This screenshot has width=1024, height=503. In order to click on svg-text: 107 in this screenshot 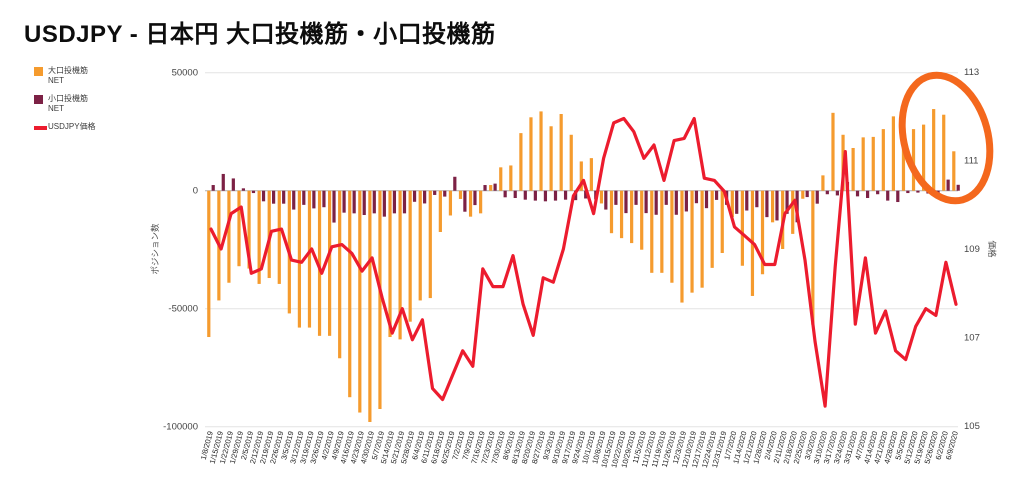, I will do `click(972, 338)`.